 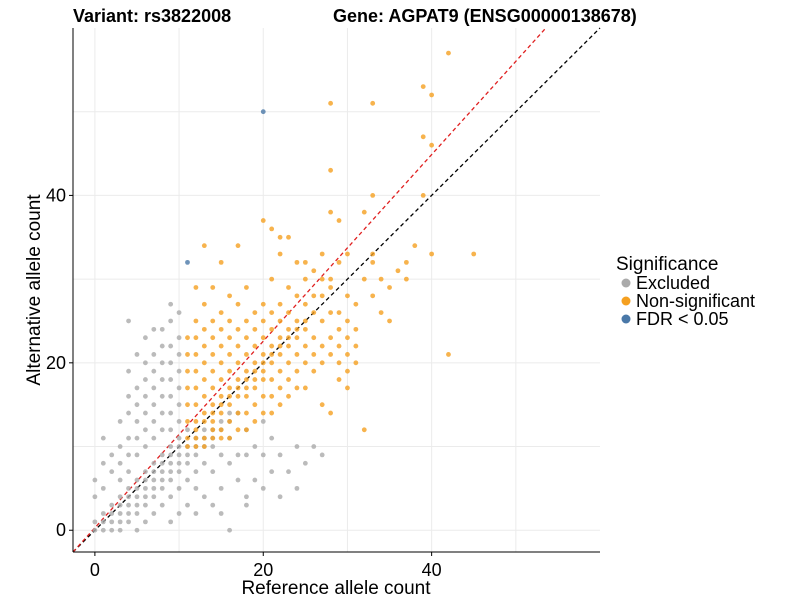 I want to click on legend-label: FDR < 0.05, so click(x=682, y=319).